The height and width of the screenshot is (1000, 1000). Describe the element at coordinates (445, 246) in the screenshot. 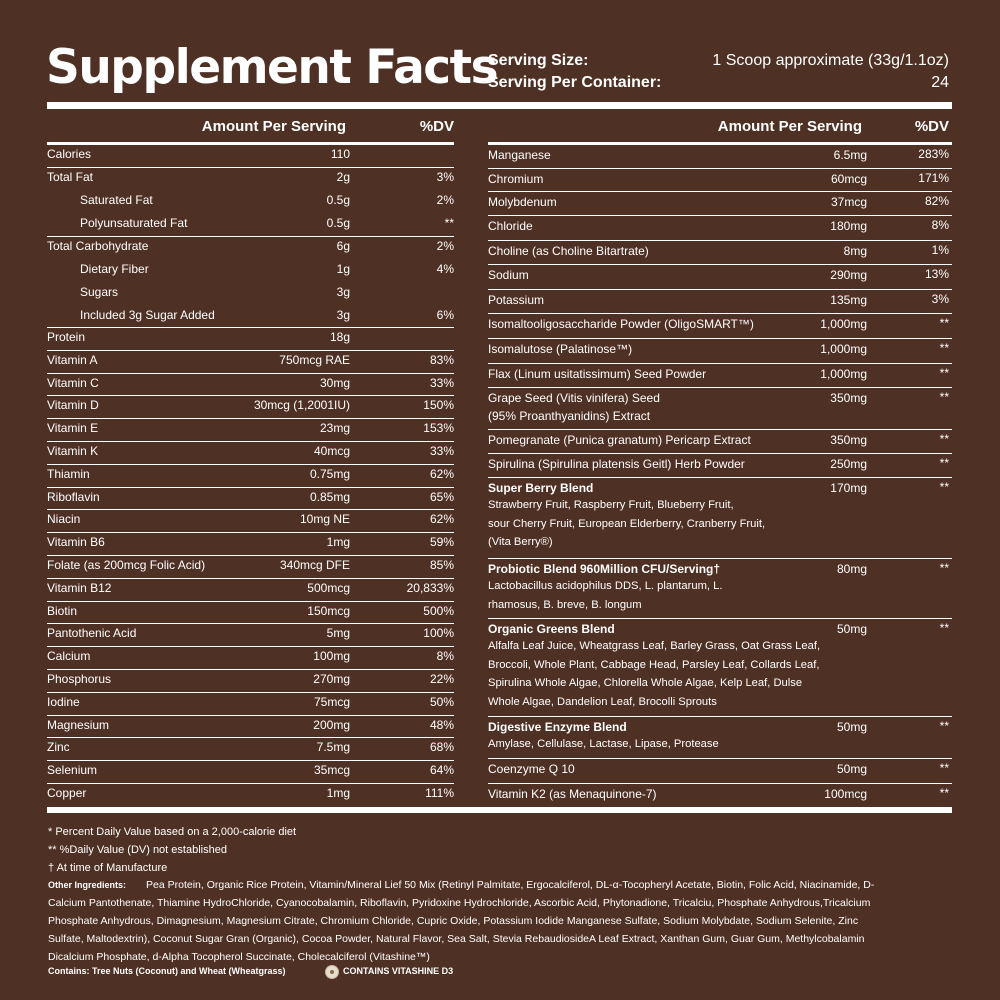

I see `nutrient-dv: 2%` at that location.